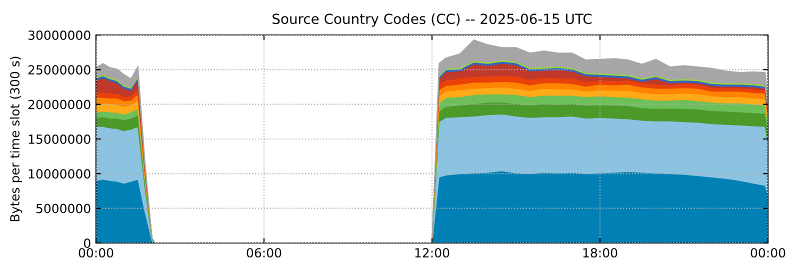 This screenshot has height=267, width=790. What do you see at coordinates (432, 253) in the screenshot?
I see `x-tick-label: 12:00` at bounding box center [432, 253].